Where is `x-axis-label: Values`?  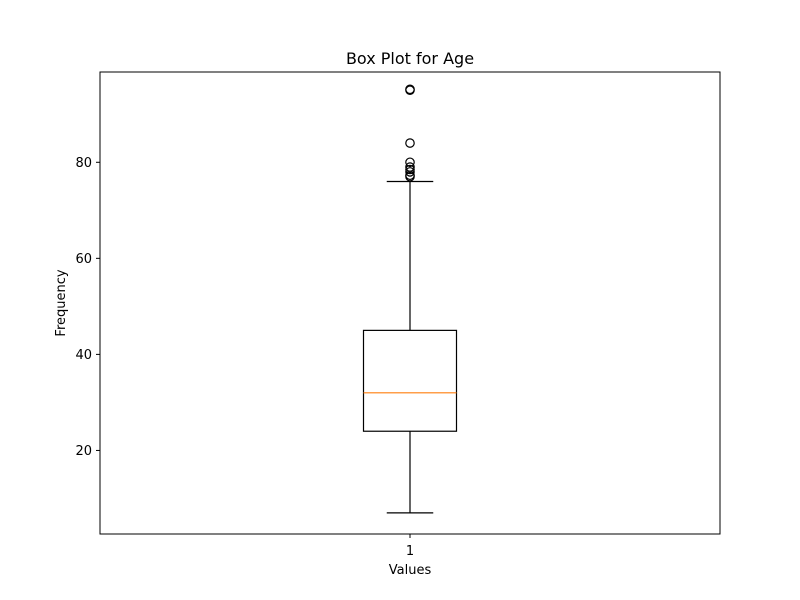 x-axis-label: Values is located at coordinates (410, 570).